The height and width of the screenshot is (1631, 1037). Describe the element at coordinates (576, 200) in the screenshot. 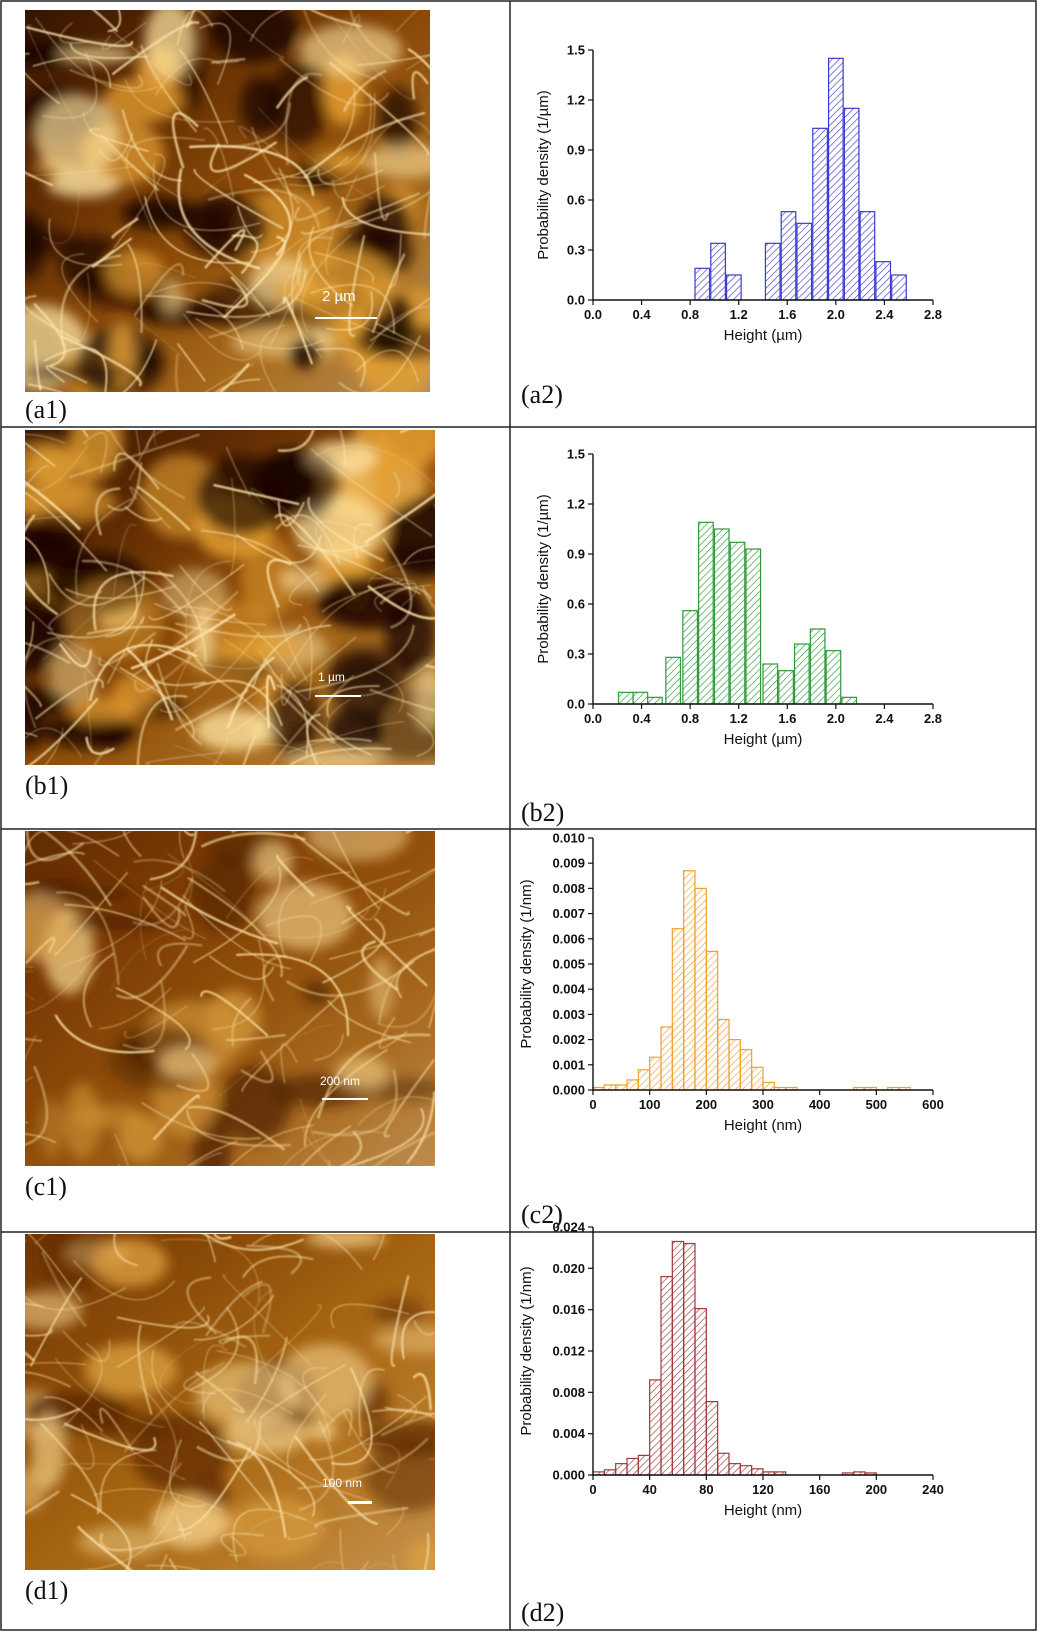

I see `y-tick-label: 0.6` at that location.